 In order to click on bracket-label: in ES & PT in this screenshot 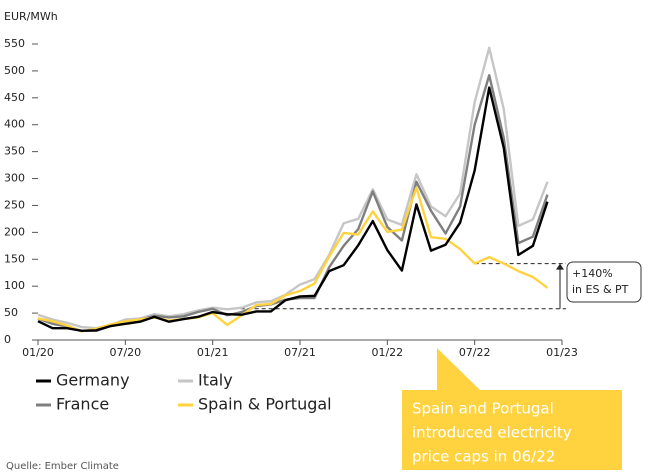, I will do `click(600, 289)`.